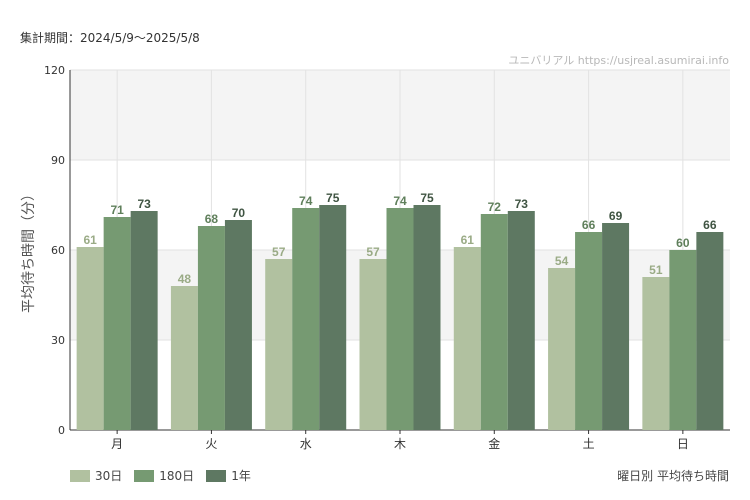  What do you see at coordinates (117, 444) in the screenshot?
I see `x-tick-label: 月` at bounding box center [117, 444].